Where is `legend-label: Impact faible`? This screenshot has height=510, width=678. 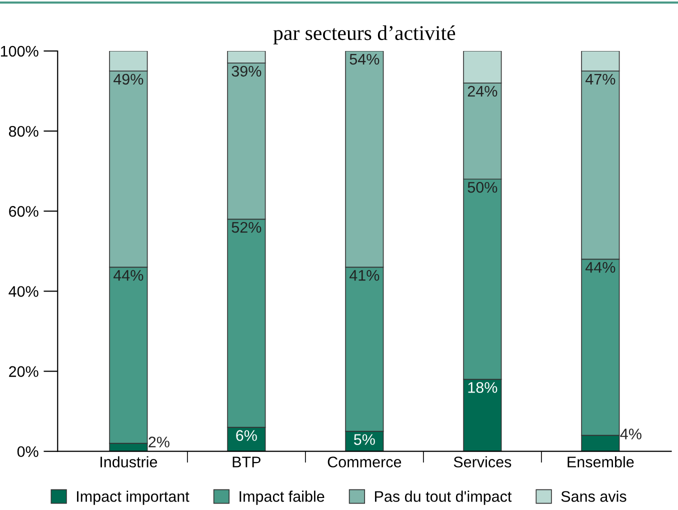
legend-label: Impact faible is located at coordinates (282, 497).